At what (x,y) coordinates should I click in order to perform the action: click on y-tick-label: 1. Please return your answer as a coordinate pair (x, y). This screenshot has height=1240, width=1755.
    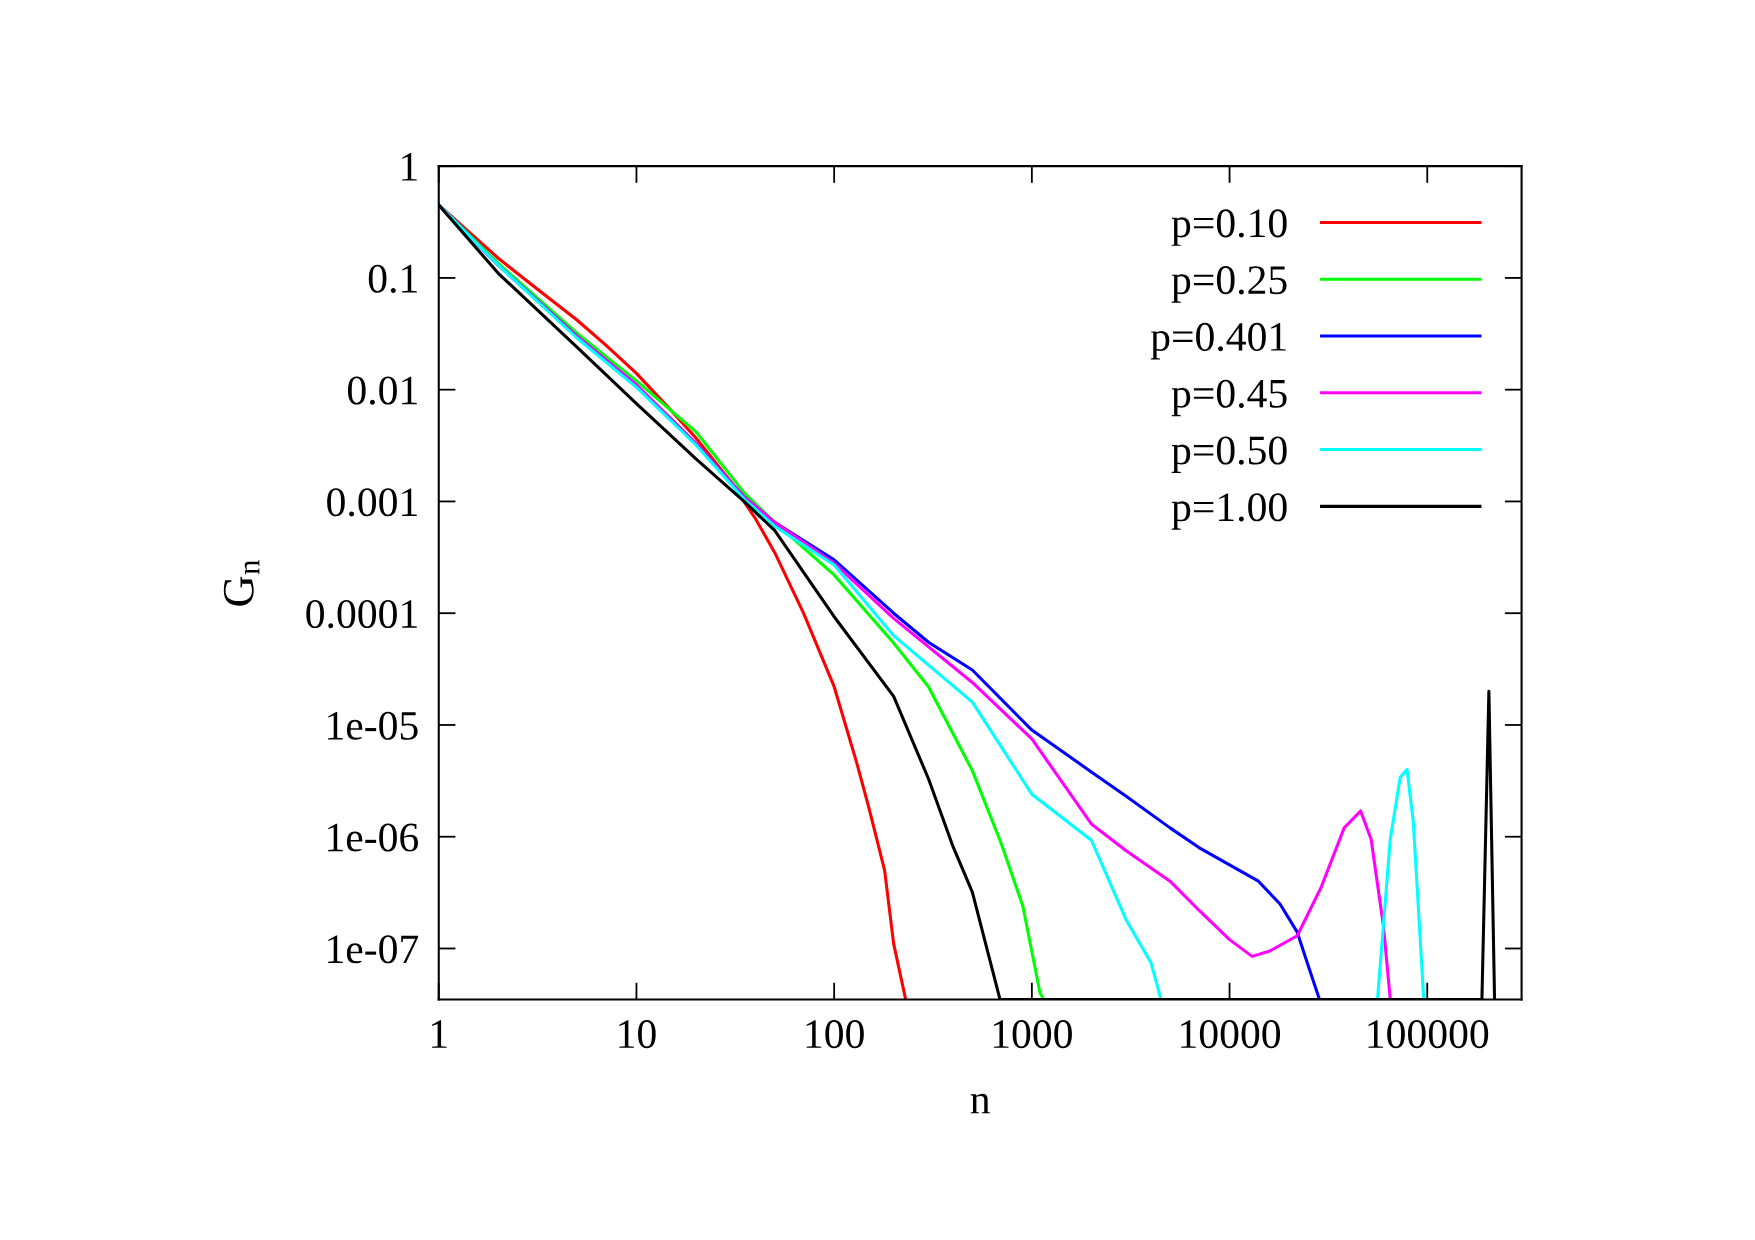
    Looking at the image, I should click on (409, 167).